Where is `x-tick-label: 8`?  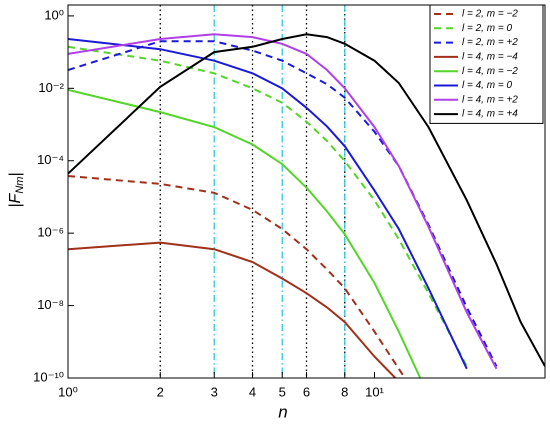 x-tick-label: 8 is located at coordinates (344, 391).